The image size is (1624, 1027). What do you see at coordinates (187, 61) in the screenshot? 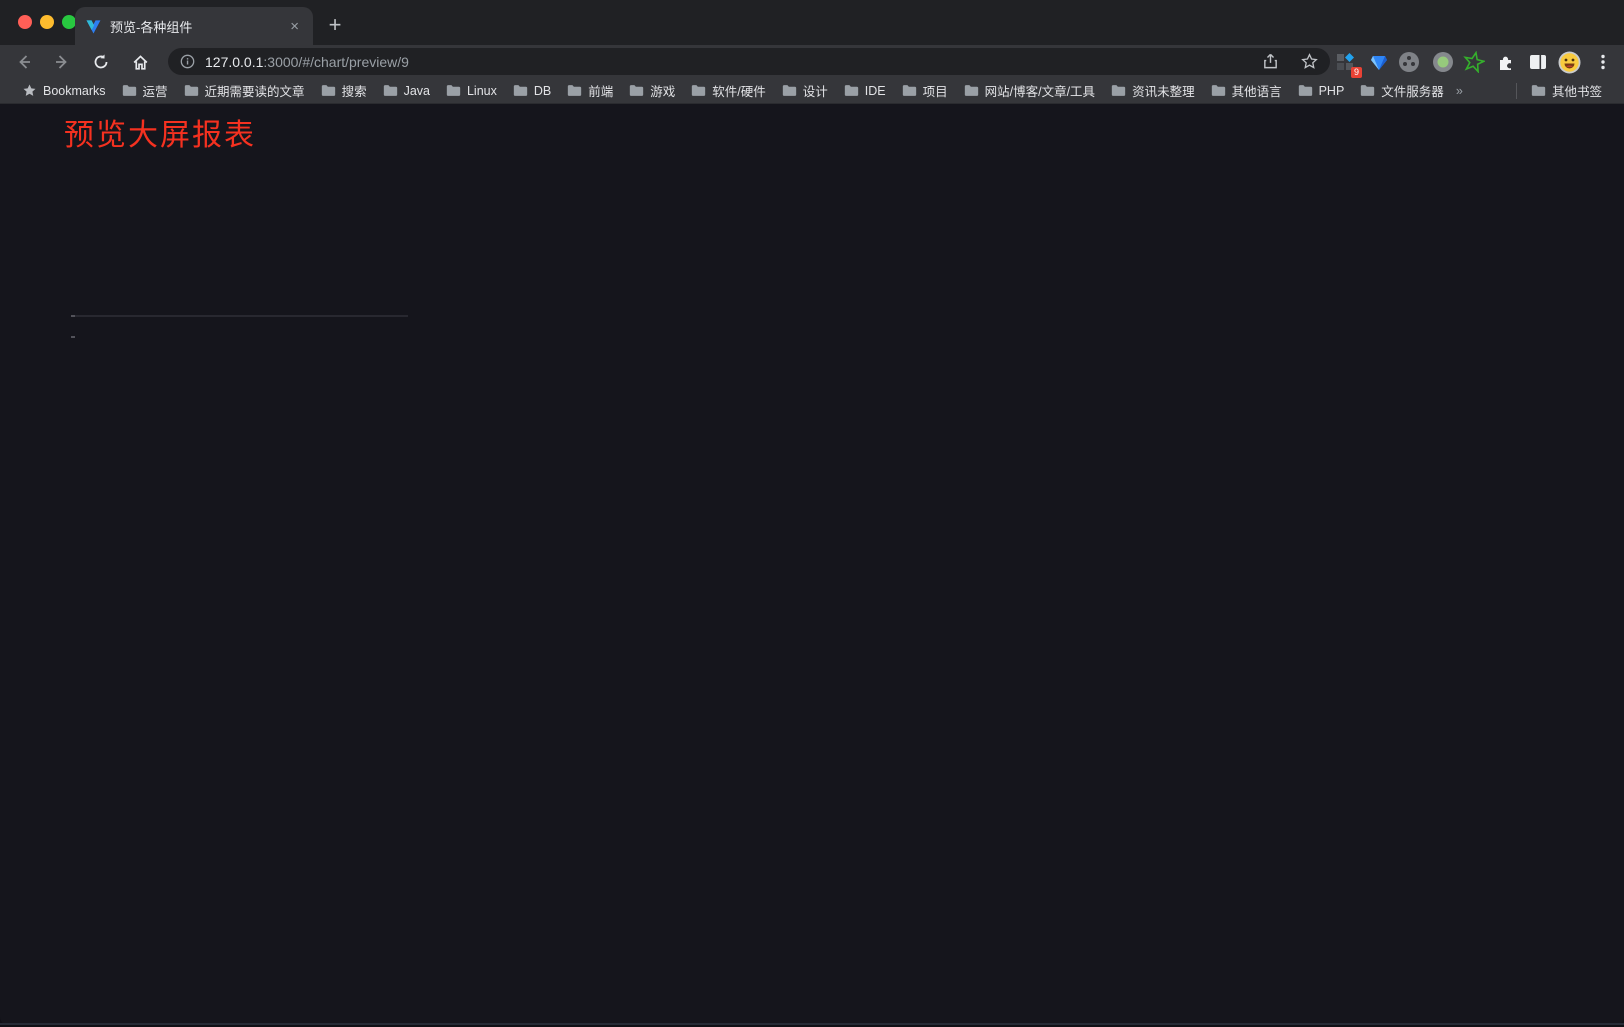
I see `page-info-icon` at bounding box center [187, 61].